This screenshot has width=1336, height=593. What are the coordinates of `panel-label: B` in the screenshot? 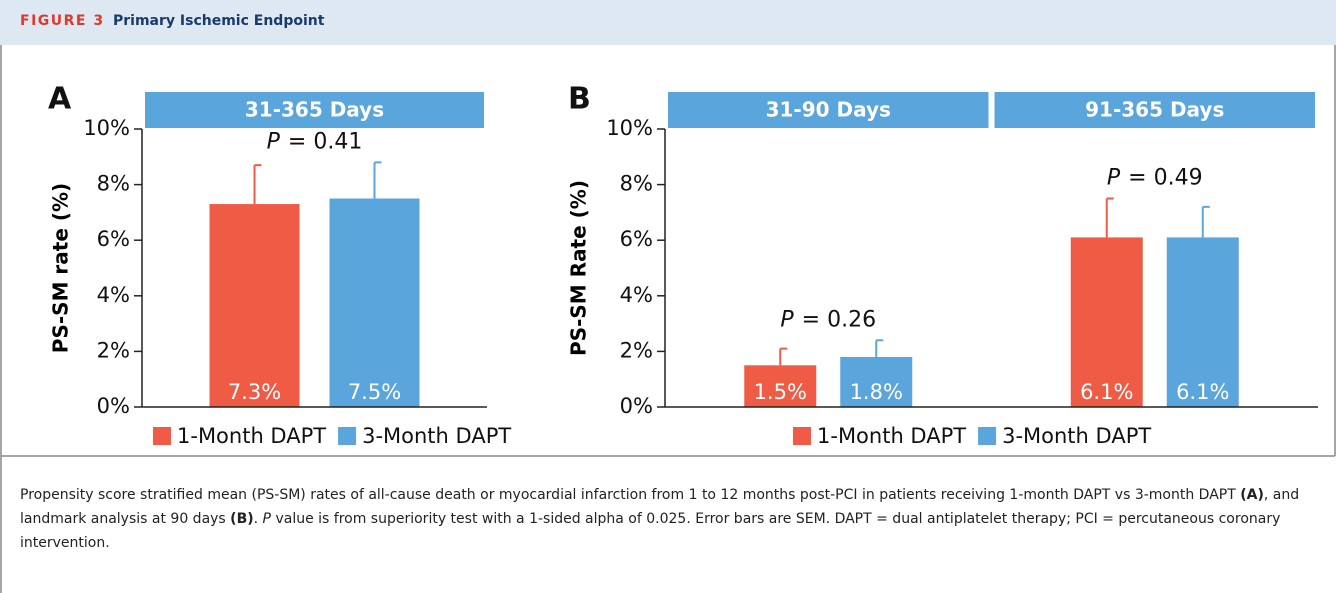 It's located at (579, 99).